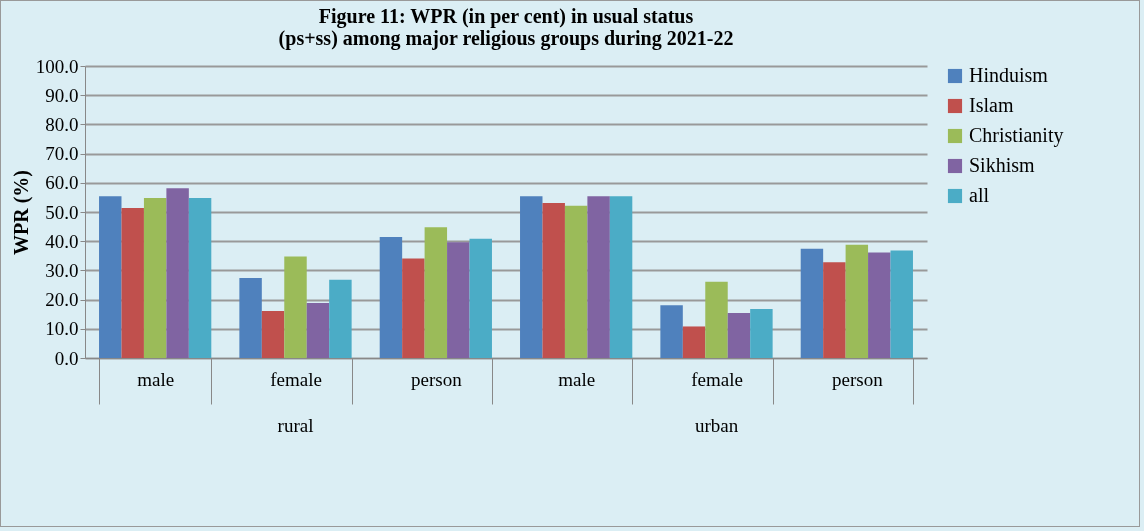 Image resolution: width=1144 pixels, height=531 pixels. What do you see at coordinates (21, 212) in the screenshot?
I see `y-axis-title: WPR (%)` at bounding box center [21, 212].